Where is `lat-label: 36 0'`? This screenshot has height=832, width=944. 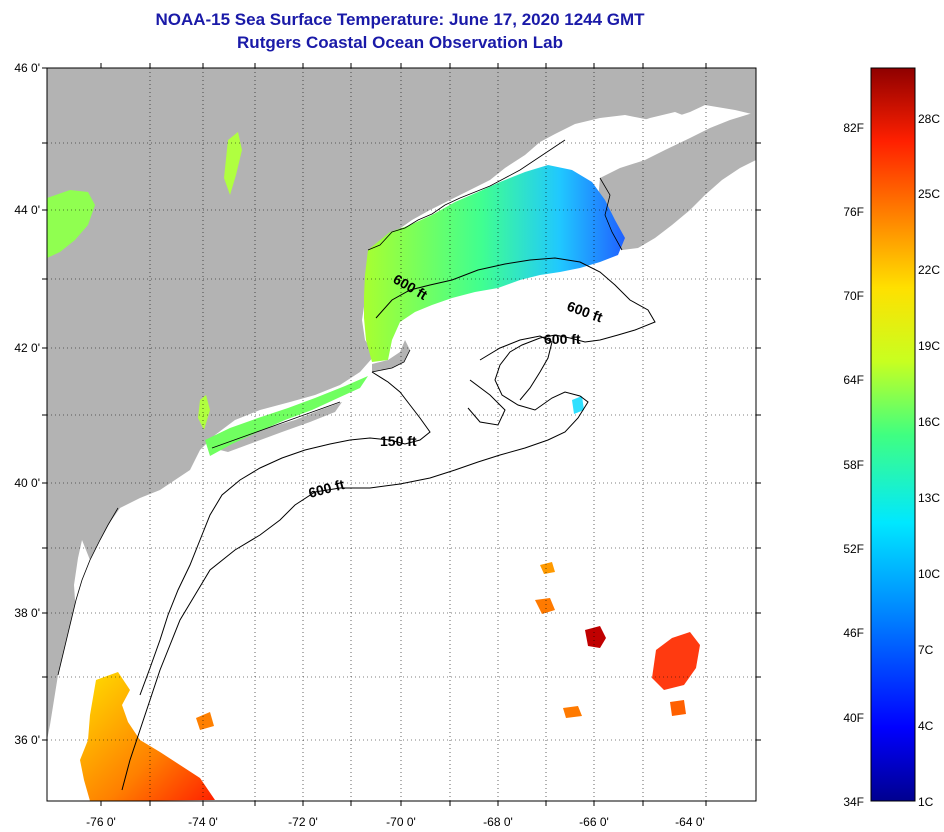 lat-label: 36 0' is located at coordinates (27, 740).